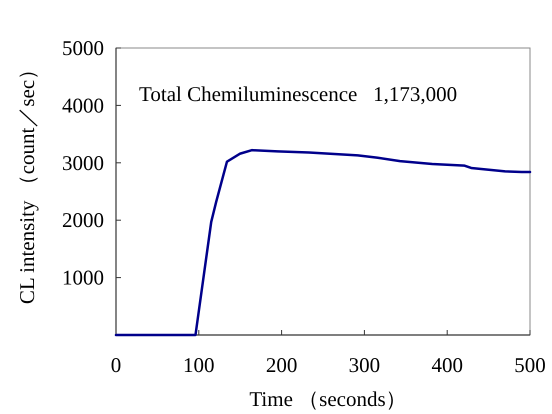 Image resolution: width=552 pixels, height=414 pixels. What do you see at coordinates (116, 365) in the screenshot?
I see `x-tick-label: 0` at bounding box center [116, 365].